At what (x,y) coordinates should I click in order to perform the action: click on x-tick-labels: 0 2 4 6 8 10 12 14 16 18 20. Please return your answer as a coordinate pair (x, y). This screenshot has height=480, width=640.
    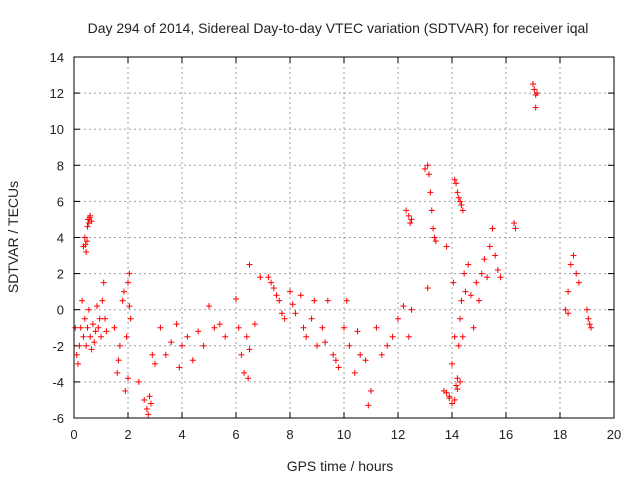
    Looking at the image, I should click on (345, 434).